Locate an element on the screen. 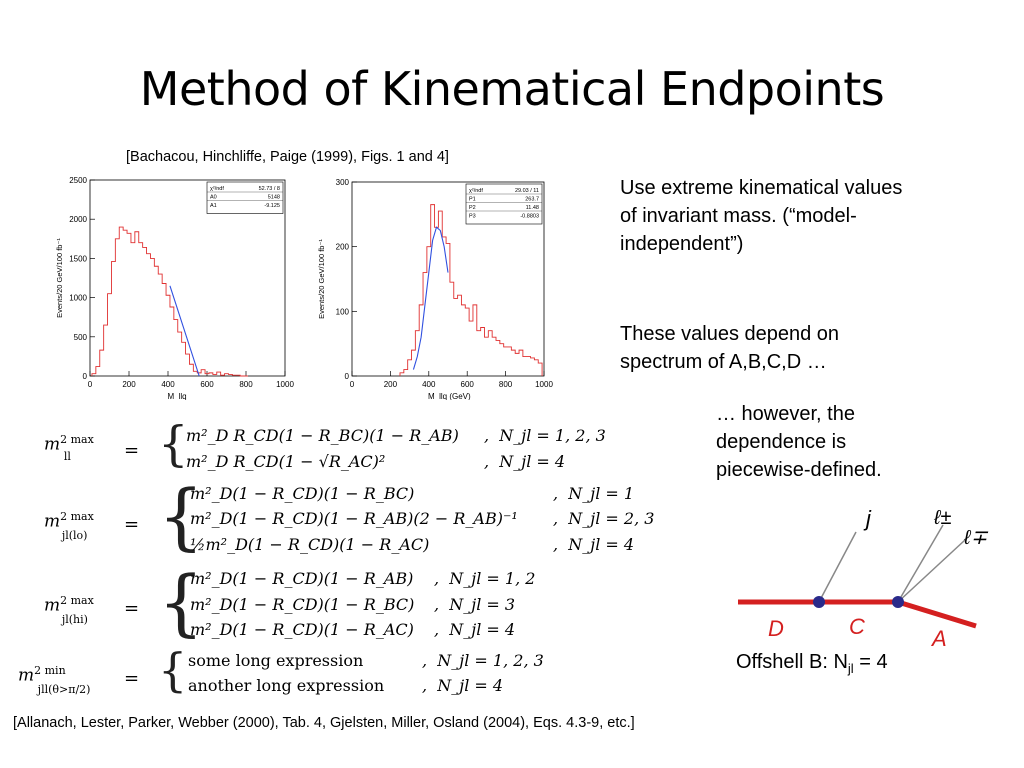 This screenshot has height=768, width=1024. eq-jlmin-lhs: m2 minjll(θ>π/2) is located at coordinates (54, 680).